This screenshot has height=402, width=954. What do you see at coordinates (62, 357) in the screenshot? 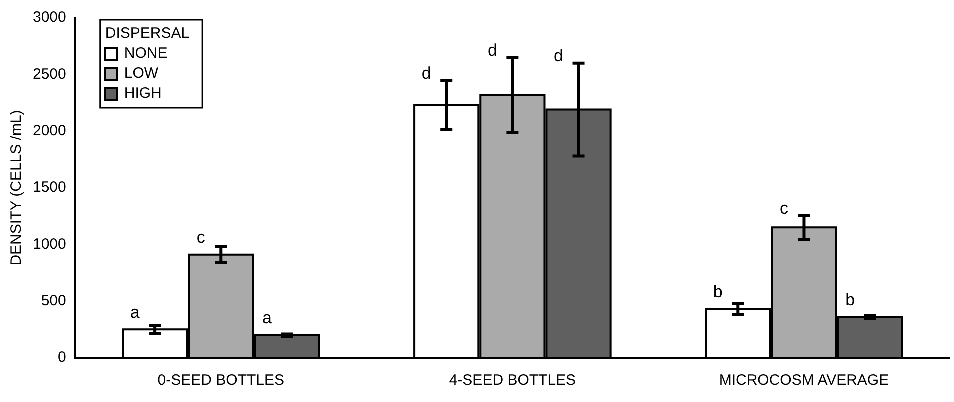
I see `y-tick-label: 0` at bounding box center [62, 357].